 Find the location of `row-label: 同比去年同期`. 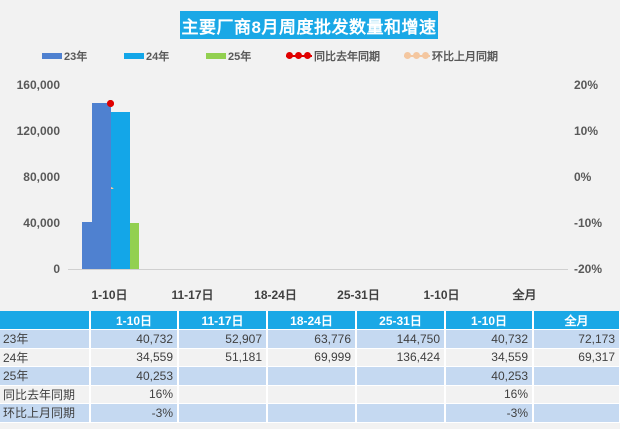

row-label: 同比去年同期 is located at coordinates (45, 394).